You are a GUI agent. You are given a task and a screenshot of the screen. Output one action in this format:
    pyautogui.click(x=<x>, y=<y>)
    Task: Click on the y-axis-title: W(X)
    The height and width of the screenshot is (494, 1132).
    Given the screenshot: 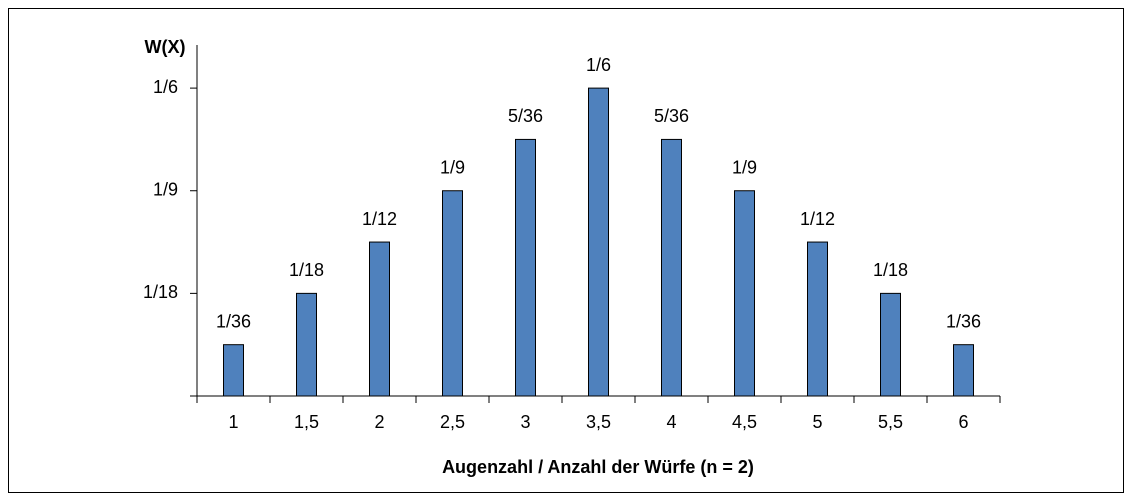 What is the action you would take?
    pyautogui.click(x=165, y=47)
    